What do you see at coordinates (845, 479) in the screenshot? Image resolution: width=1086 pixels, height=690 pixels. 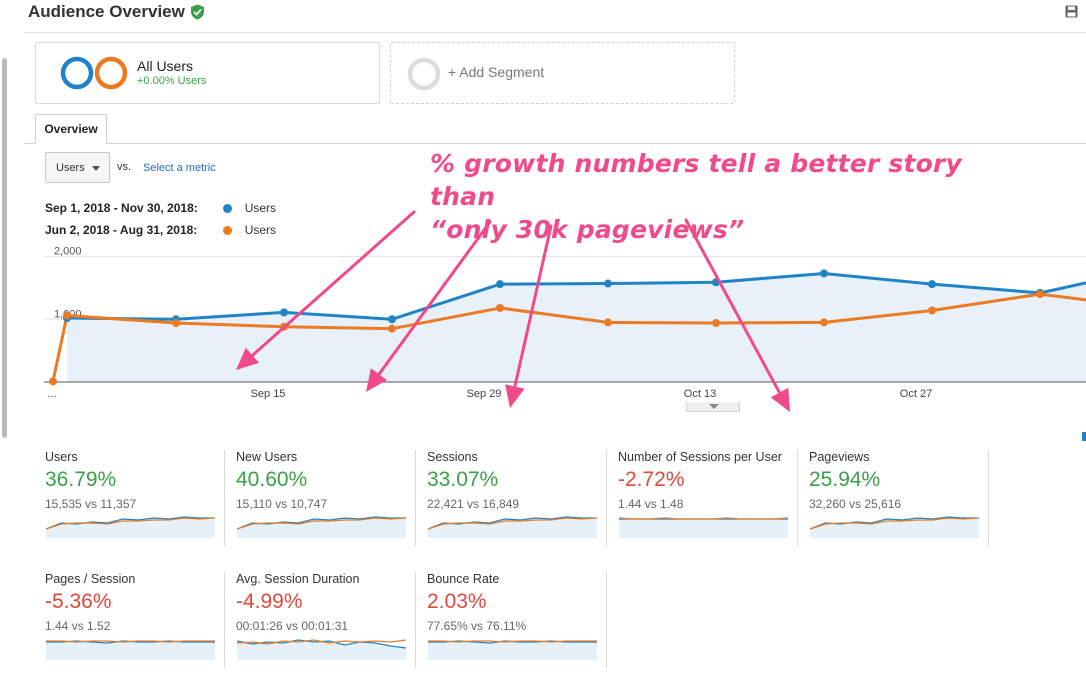 I see `metric-change: 25.94%` at bounding box center [845, 479].